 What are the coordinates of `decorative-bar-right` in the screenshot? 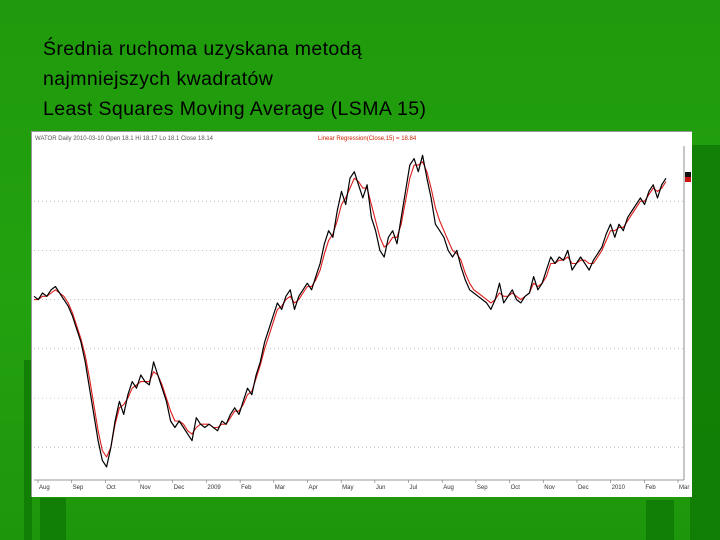 It's located at (705, 342).